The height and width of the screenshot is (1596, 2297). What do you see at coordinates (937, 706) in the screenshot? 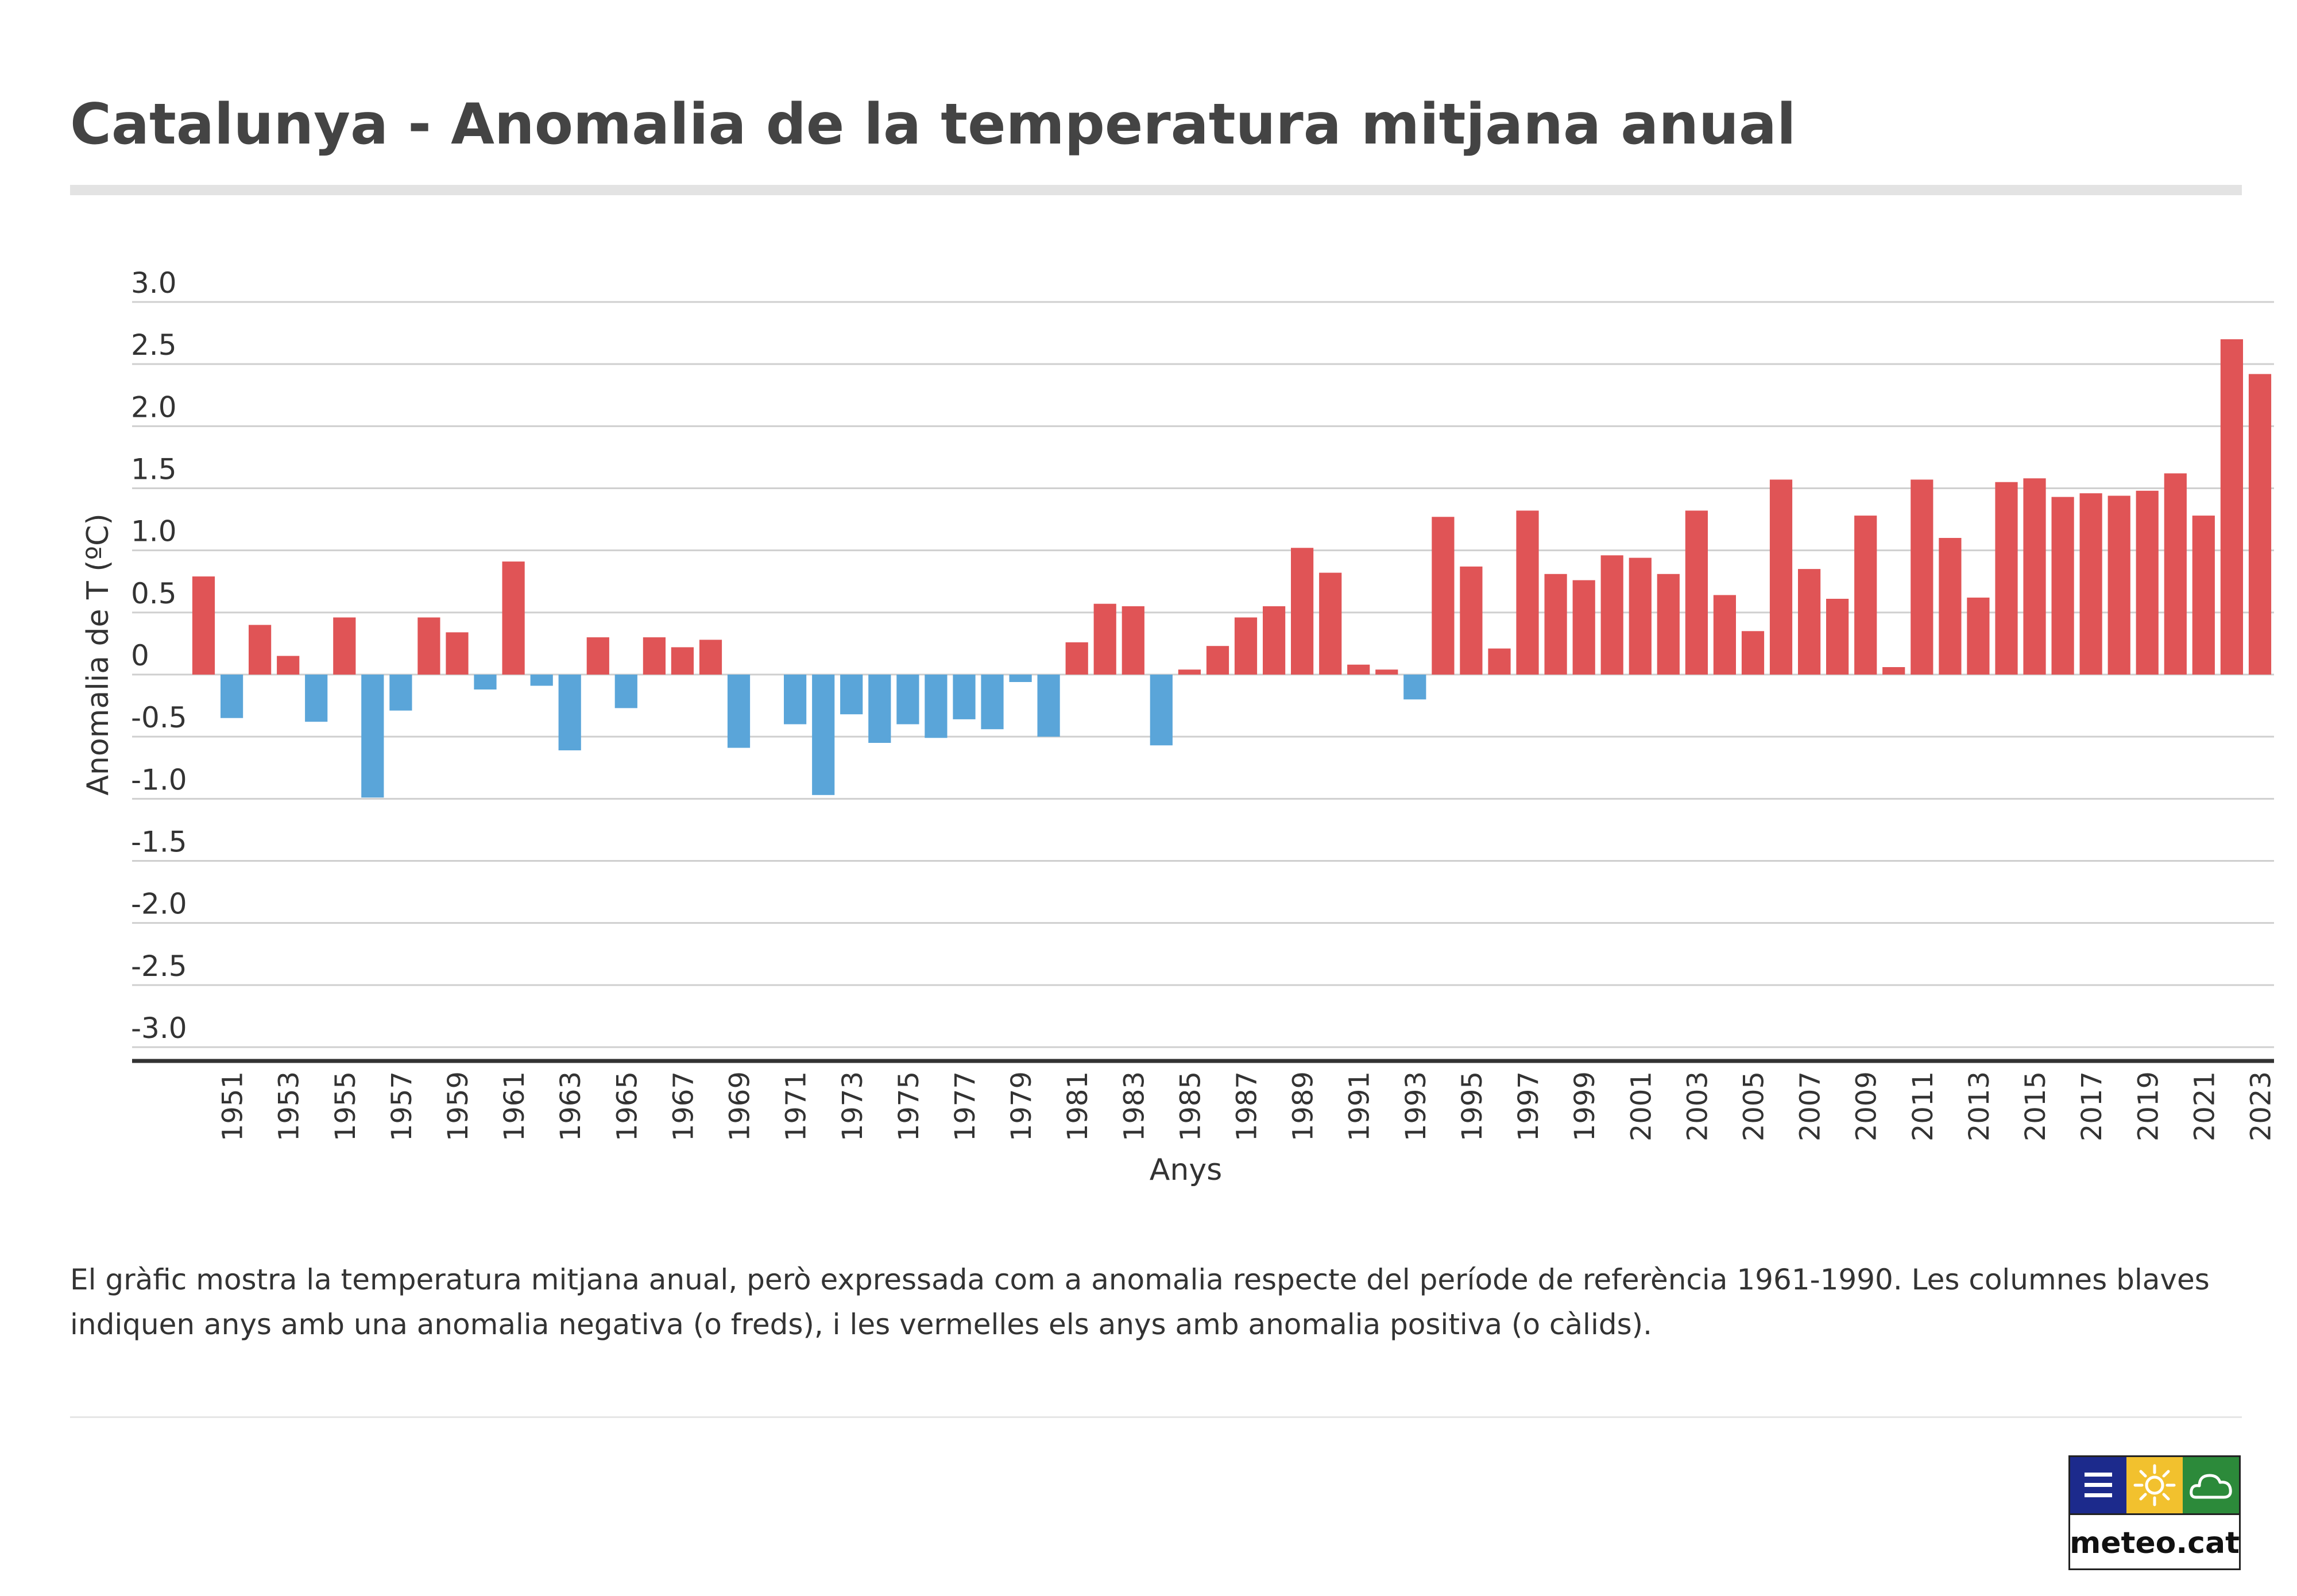
I see `bar-1976` at bounding box center [937, 706].